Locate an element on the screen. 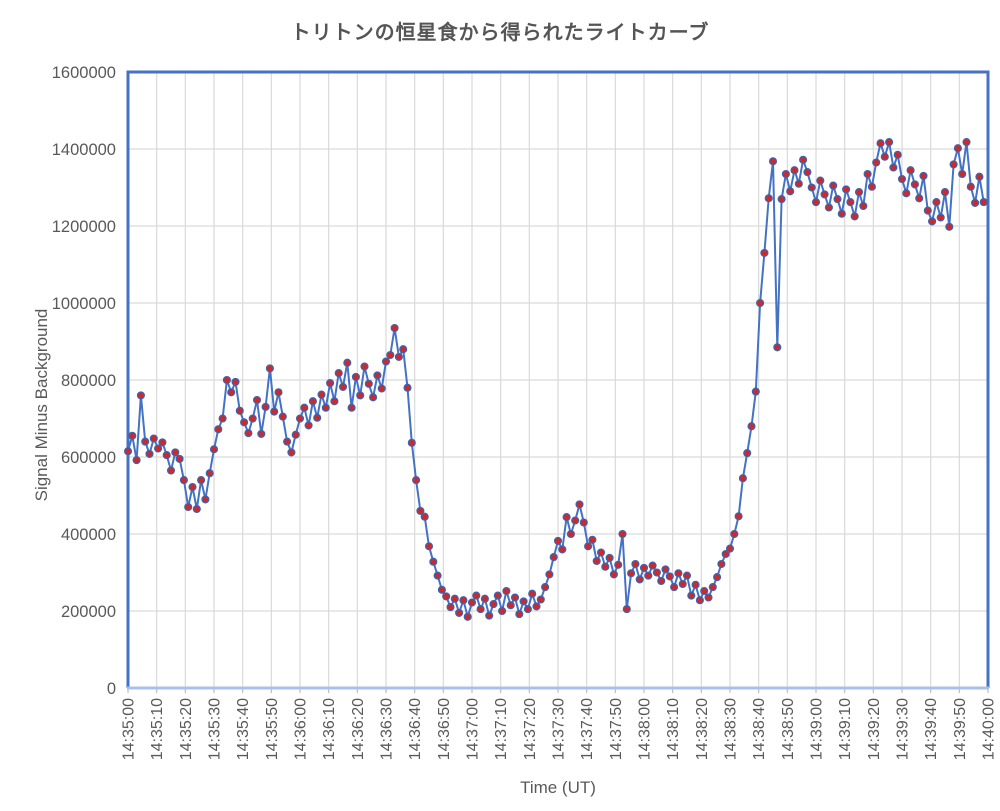  svg-text: 14:38:40 is located at coordinates (759, 729).